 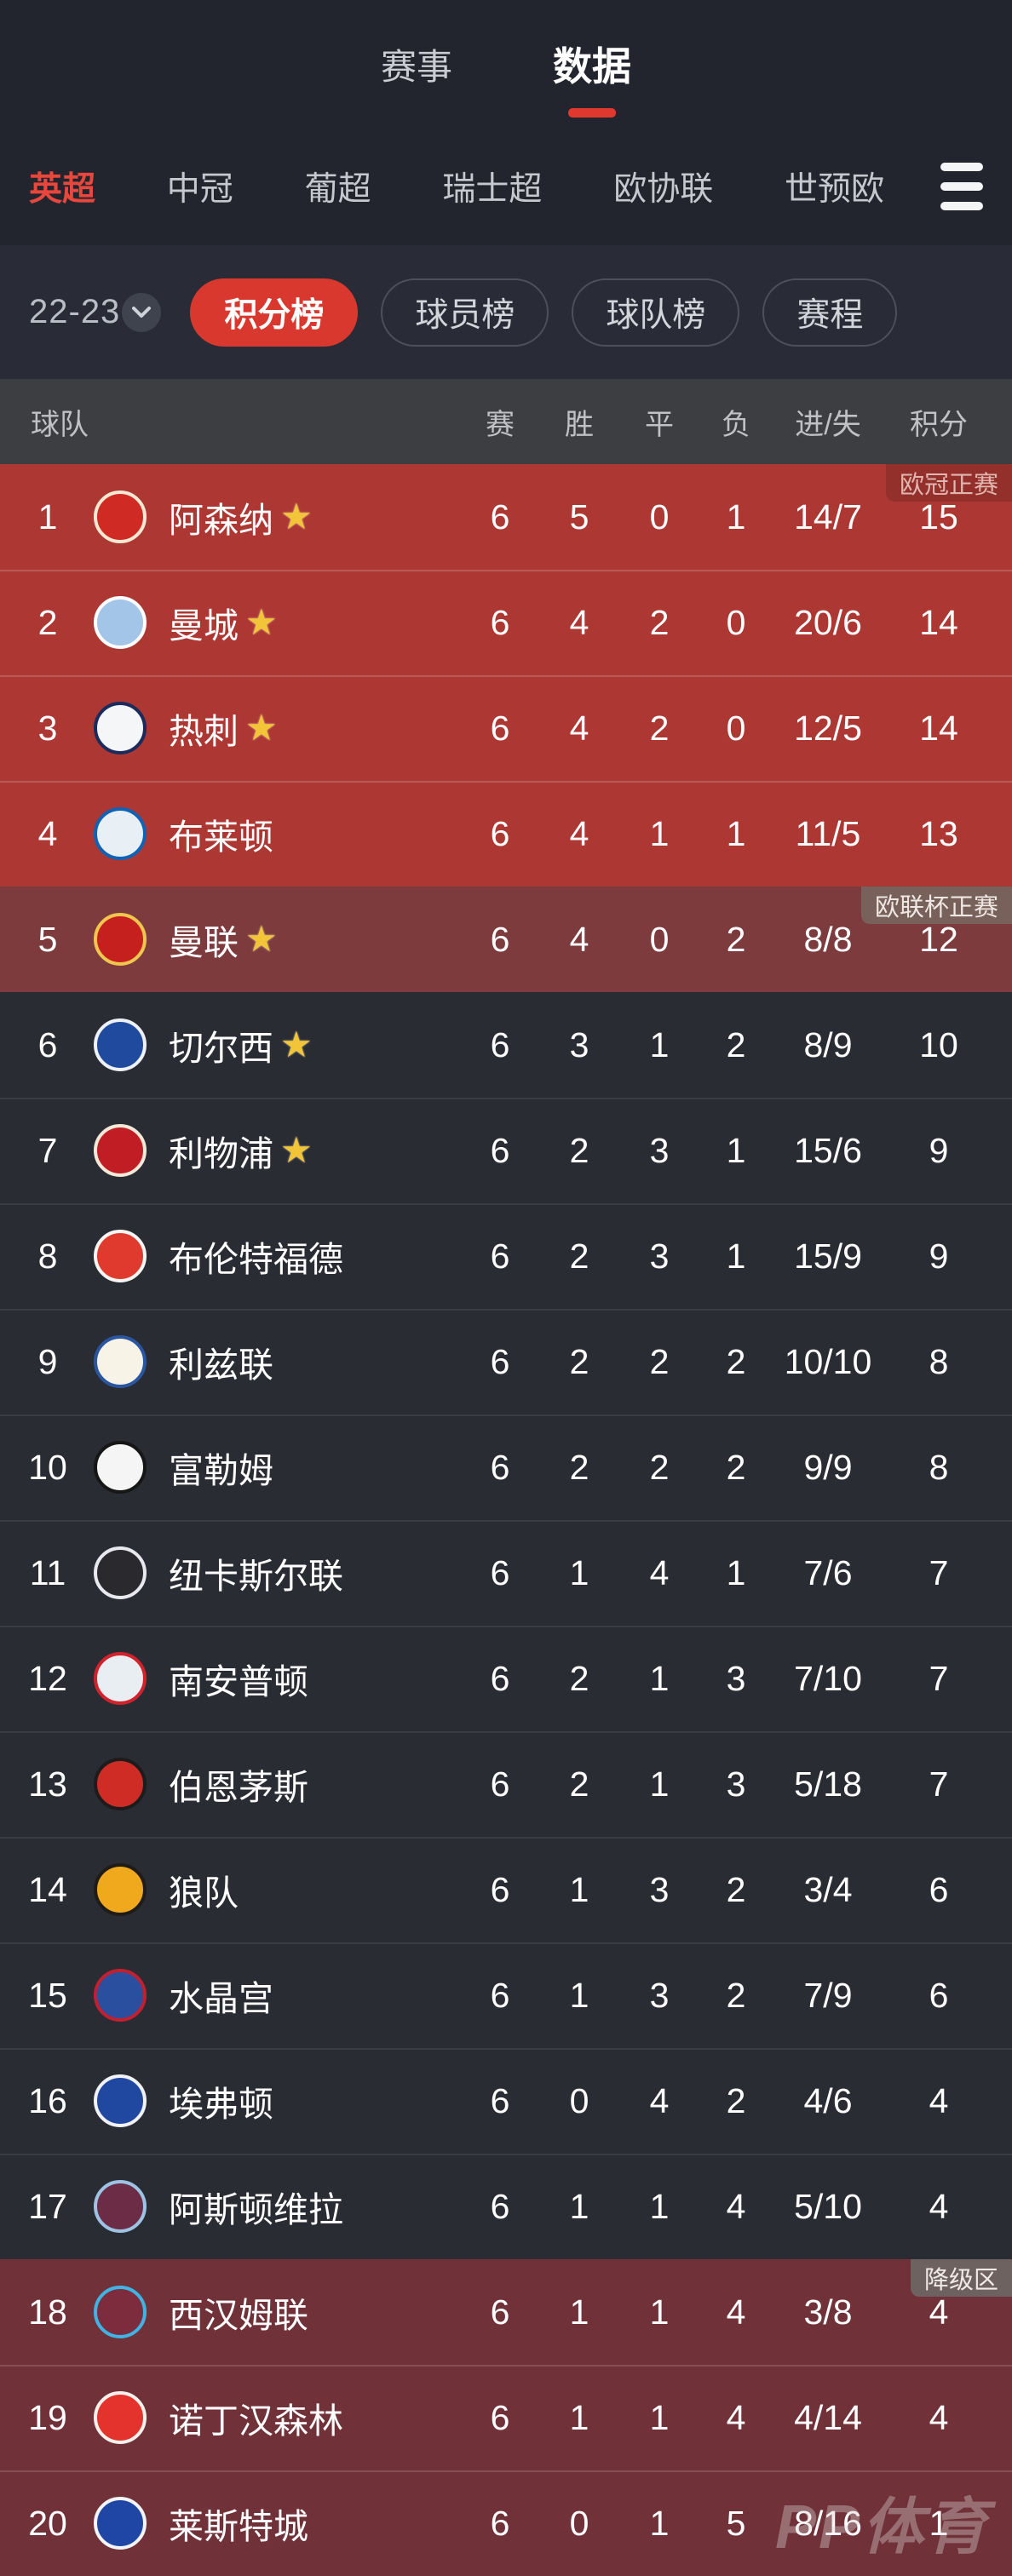 What do you see at coordinates (48, 622) in the screenshot?
I see `rank: 2` at bounding box center [48, 622].